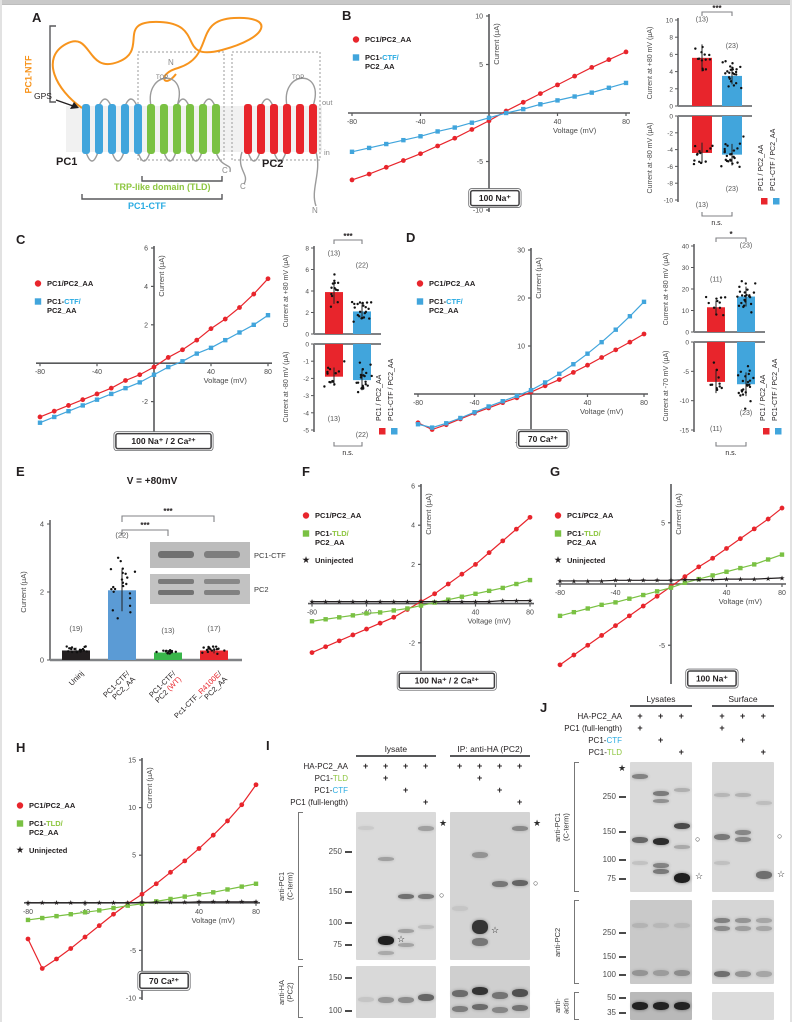 The image size is (792, 1022). I want to click on legend-entry-label: PC2_AA, so click(444, 310).